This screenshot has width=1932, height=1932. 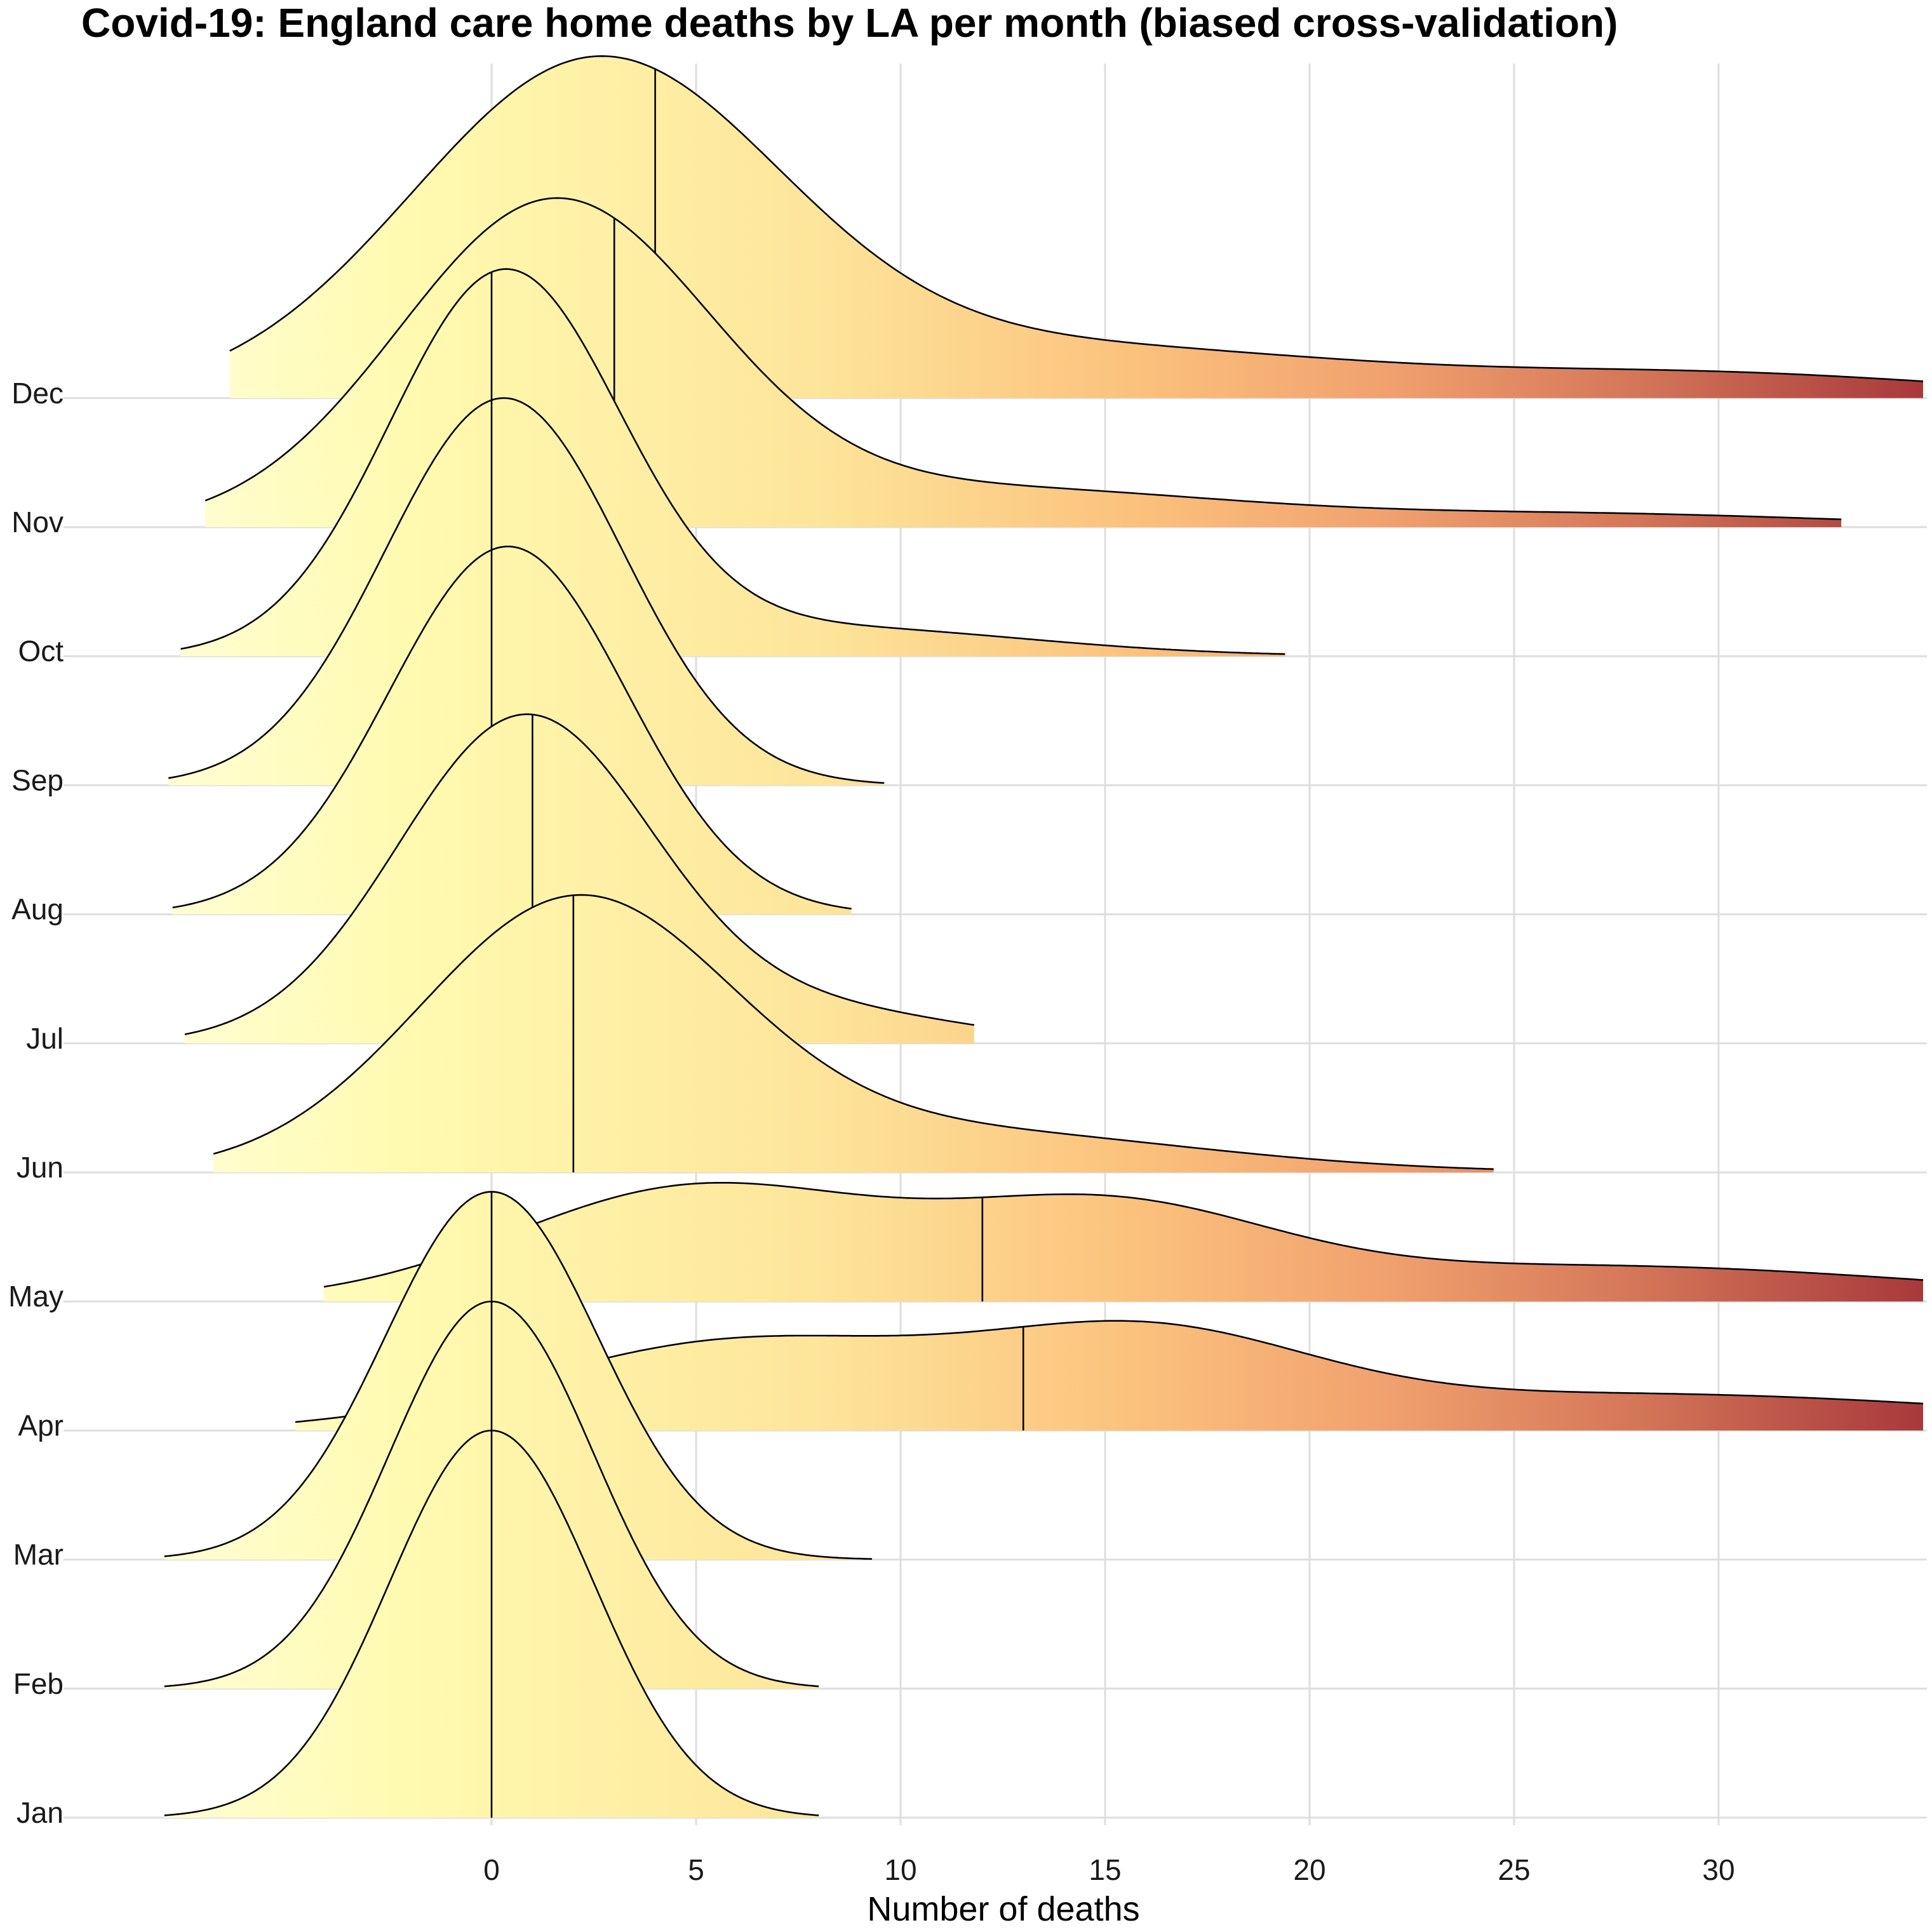 I want to click on ridge-fill-jul, so click(x=579, y=878).